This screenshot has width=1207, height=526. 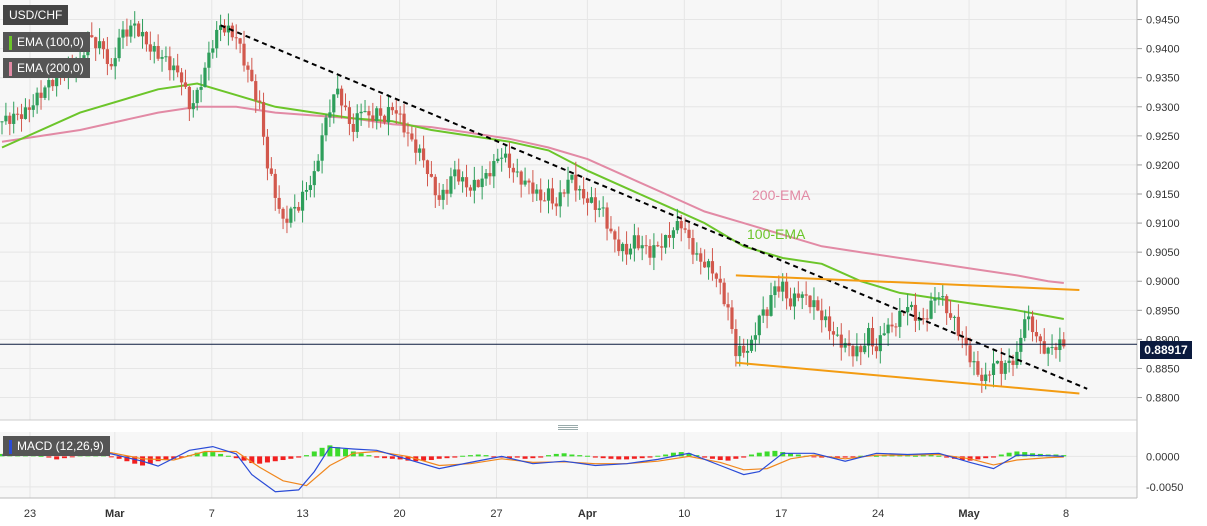 What do you see at coordinates (568, 427) in the screenshot?
I see `pane-resize-handle` at bounding box center [568, 427].